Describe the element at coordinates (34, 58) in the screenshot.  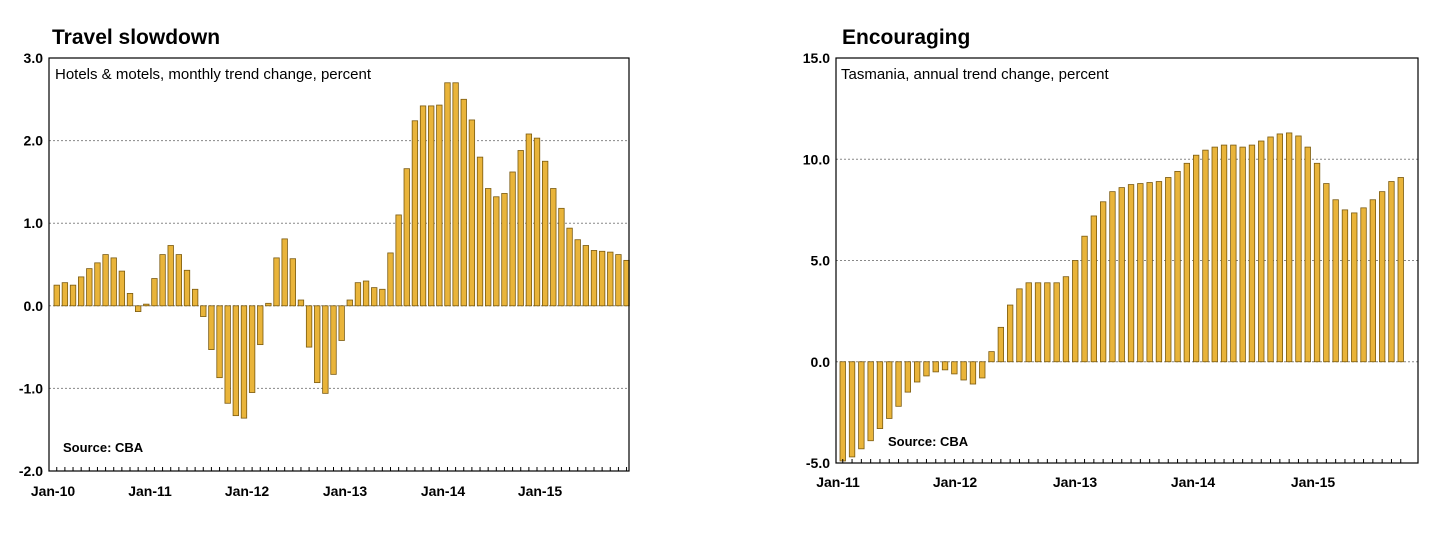
I see `y-tick-label: 3.0` at that location.